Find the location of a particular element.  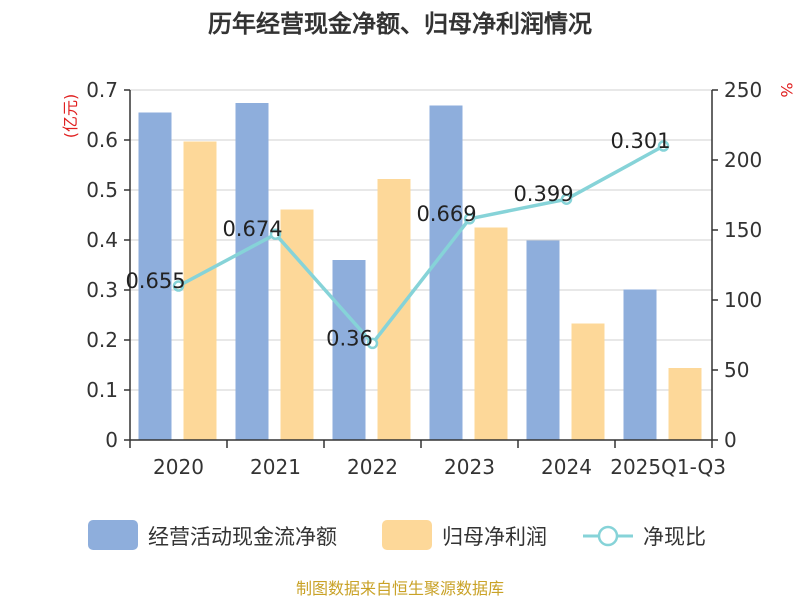

right-axis-tick-label: 250 is located at coordinates (743, 90).